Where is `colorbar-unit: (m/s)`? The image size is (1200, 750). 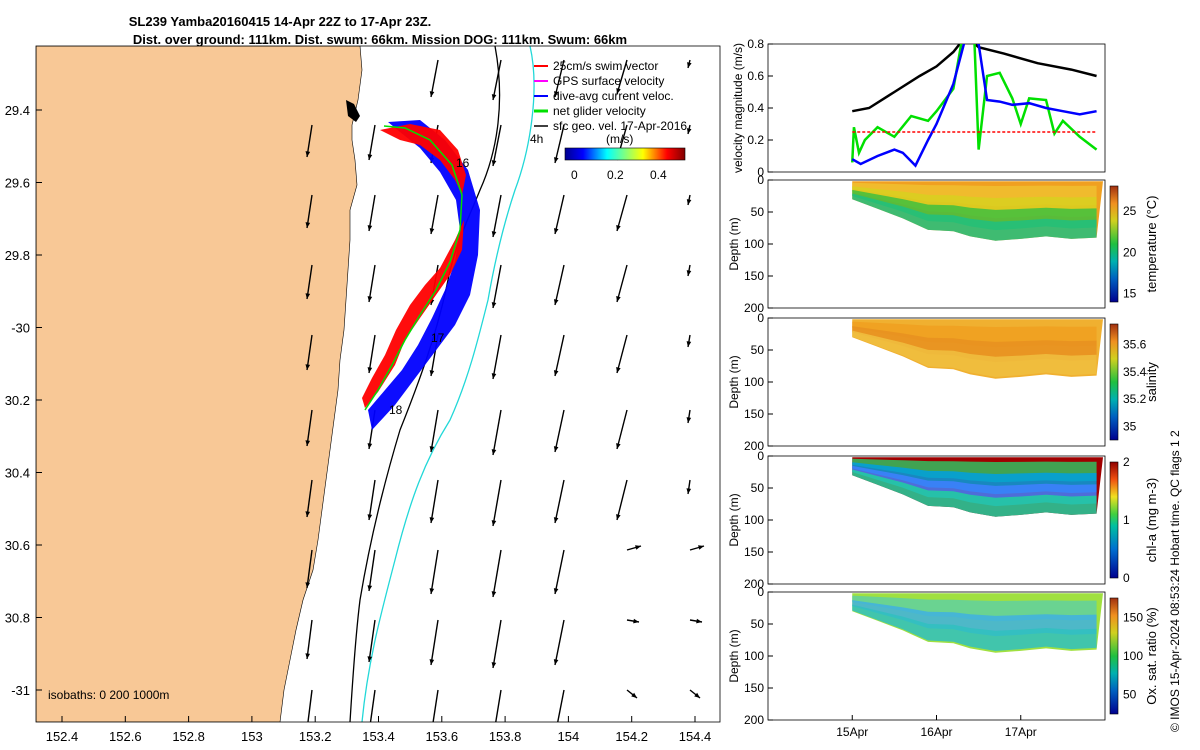 colorbar-unit: (m/s) is located at coordinates (619, 139).